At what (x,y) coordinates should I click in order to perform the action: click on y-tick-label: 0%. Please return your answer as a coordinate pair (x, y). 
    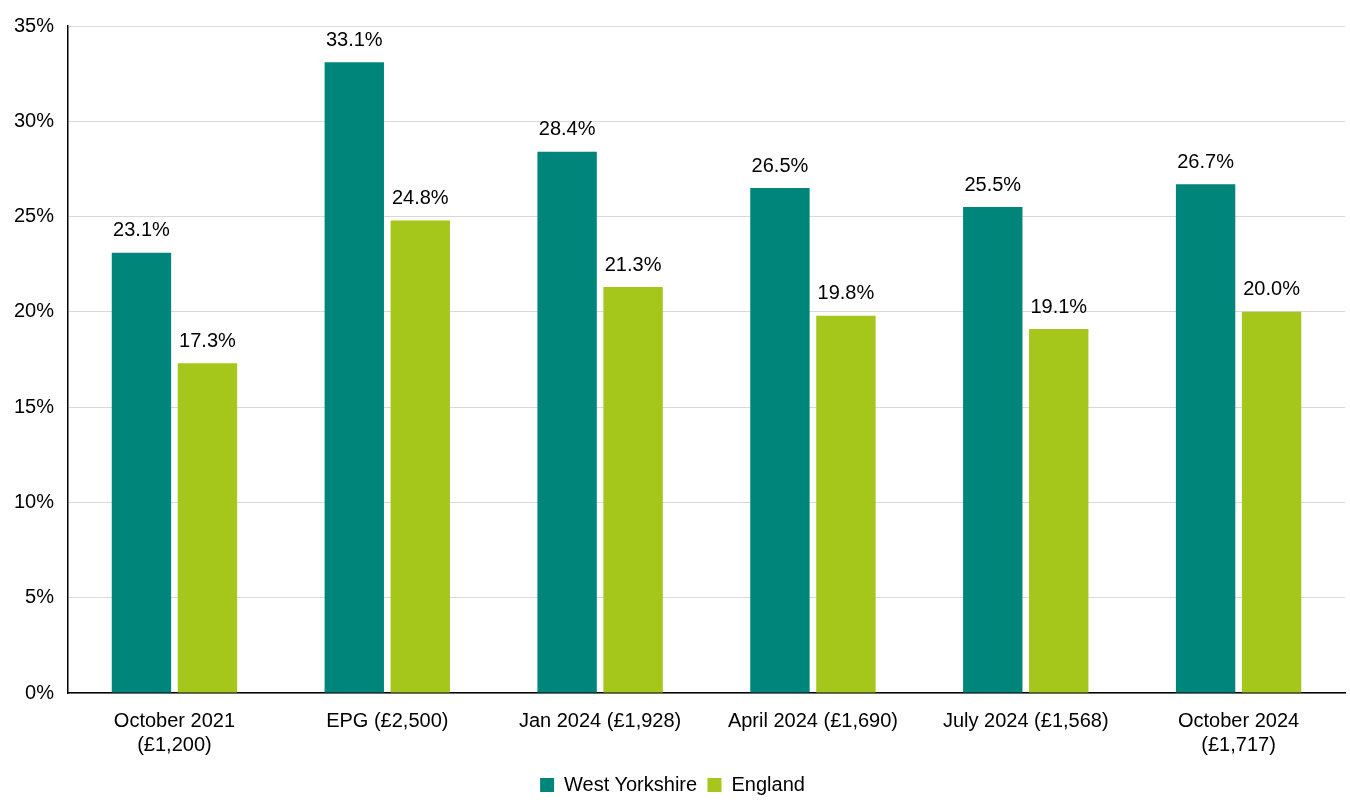
    Looking at the image, I should click on (40, 691).